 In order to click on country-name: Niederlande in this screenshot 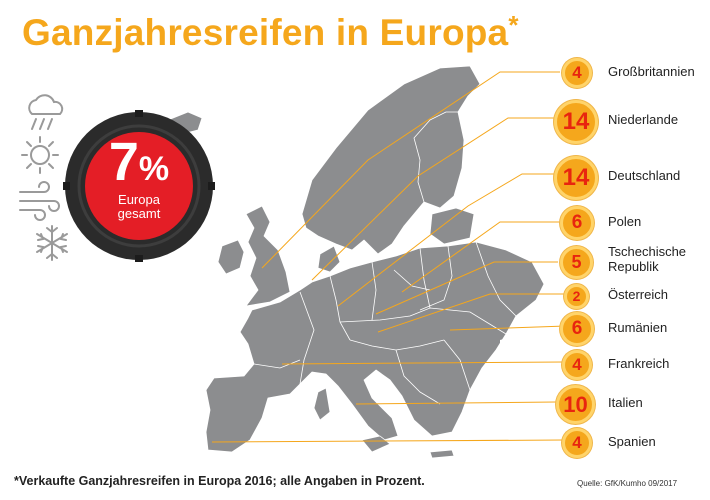, I will do `click(643, 119)`.